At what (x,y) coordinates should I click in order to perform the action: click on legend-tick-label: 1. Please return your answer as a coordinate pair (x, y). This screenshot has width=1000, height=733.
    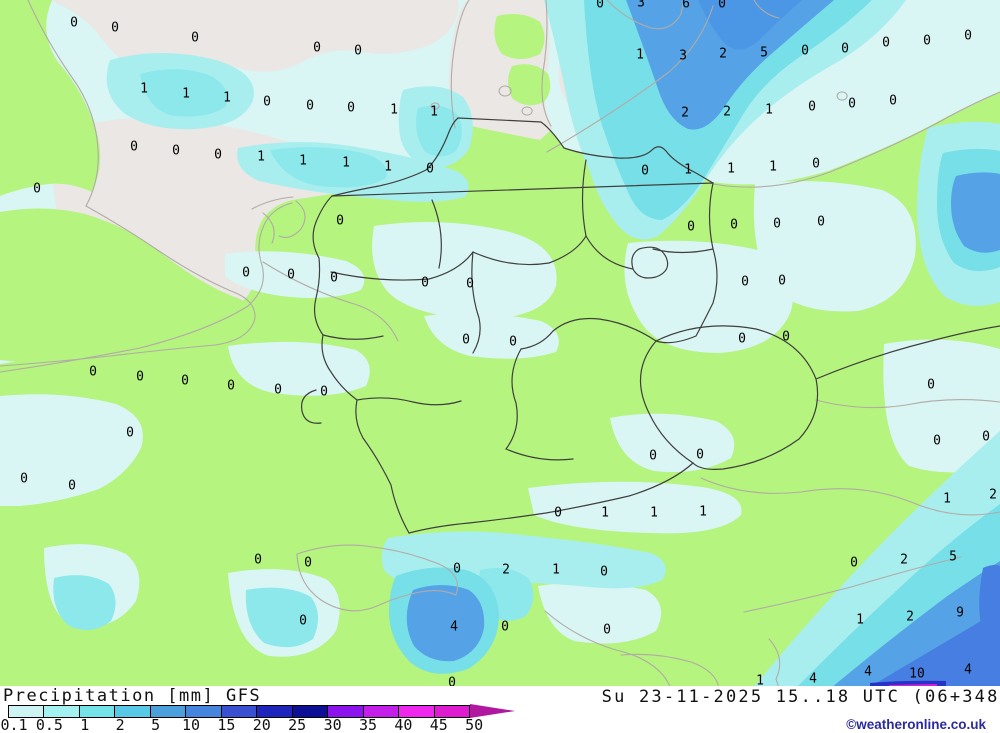
    Looking at the image, I should click on (85, 724).